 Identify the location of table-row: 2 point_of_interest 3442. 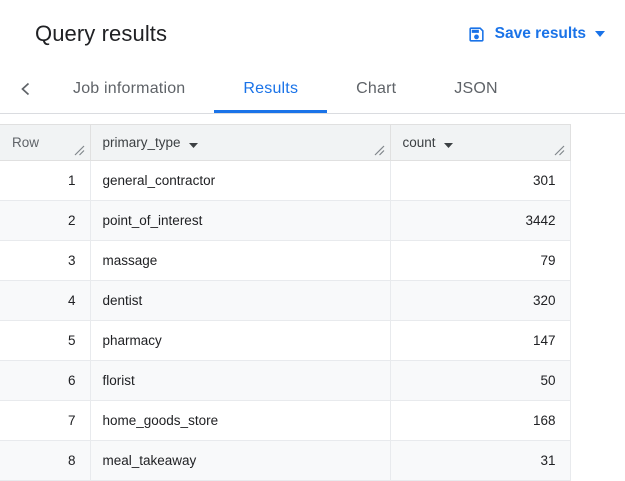
(285, 220).